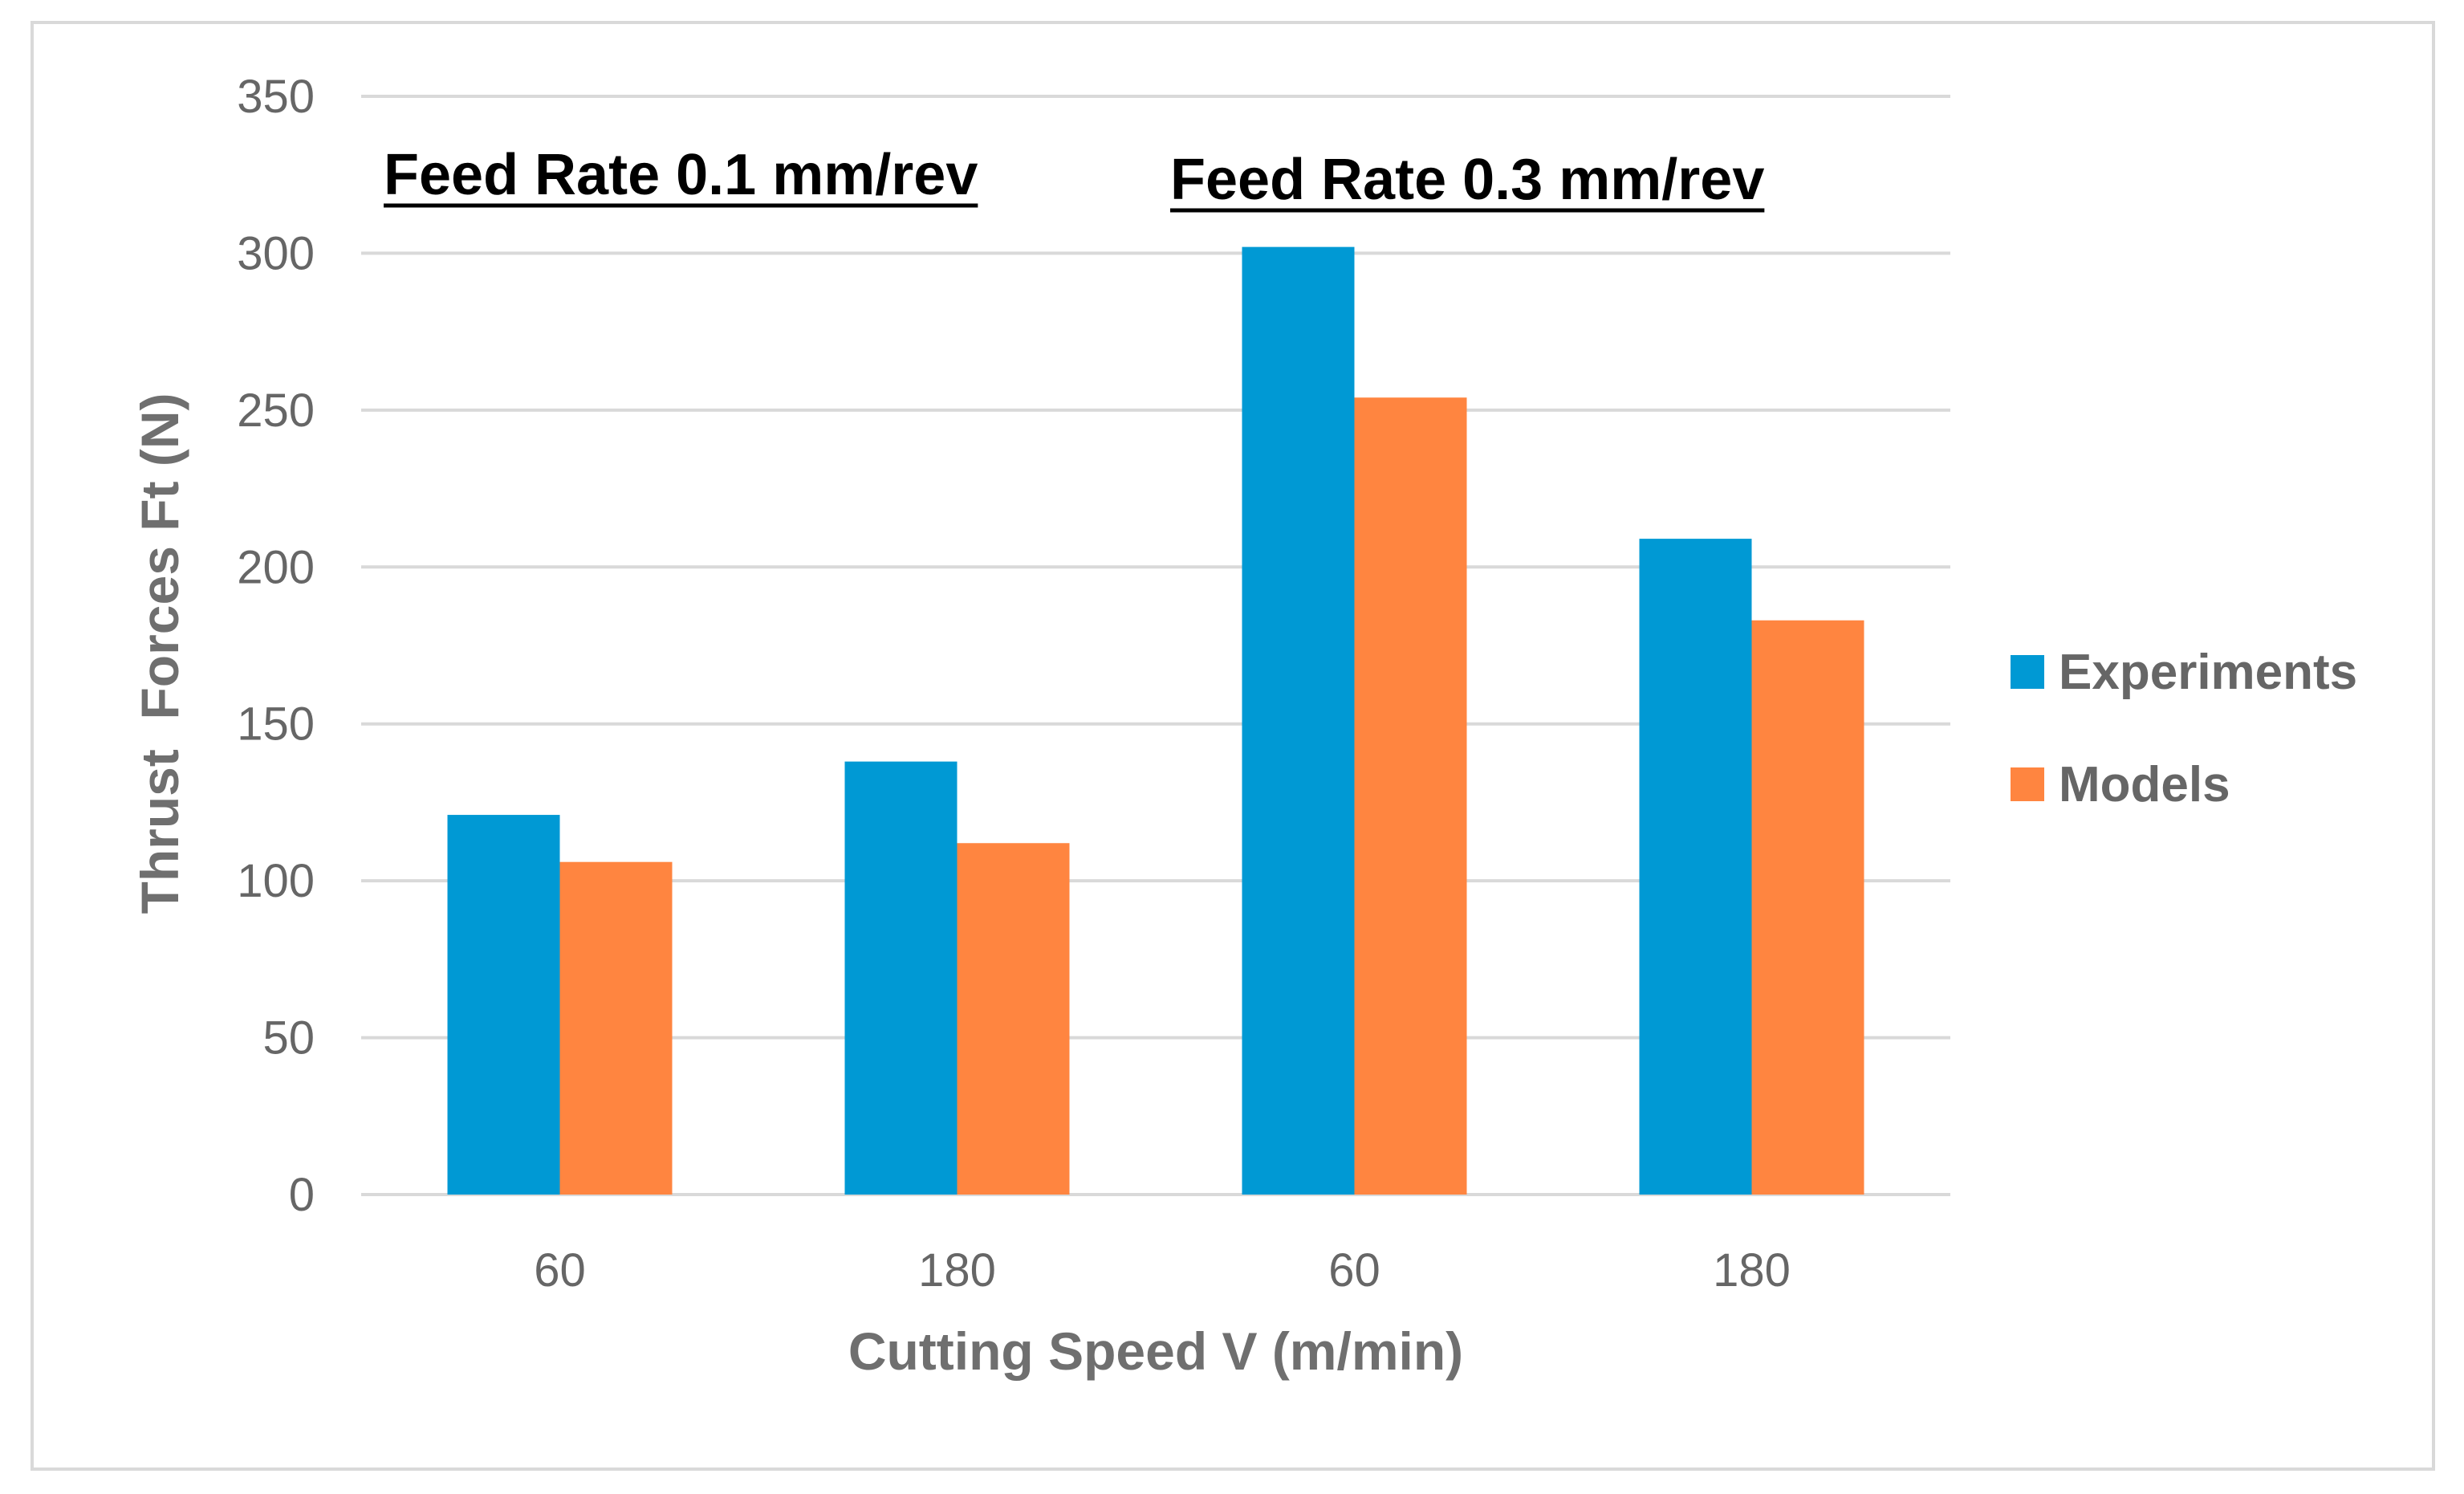 This screenshot has height=1494, width=2464. Describe the element at coordinates (276, 411) in the screenshot. I see `y-tick-label: 250` at that location.